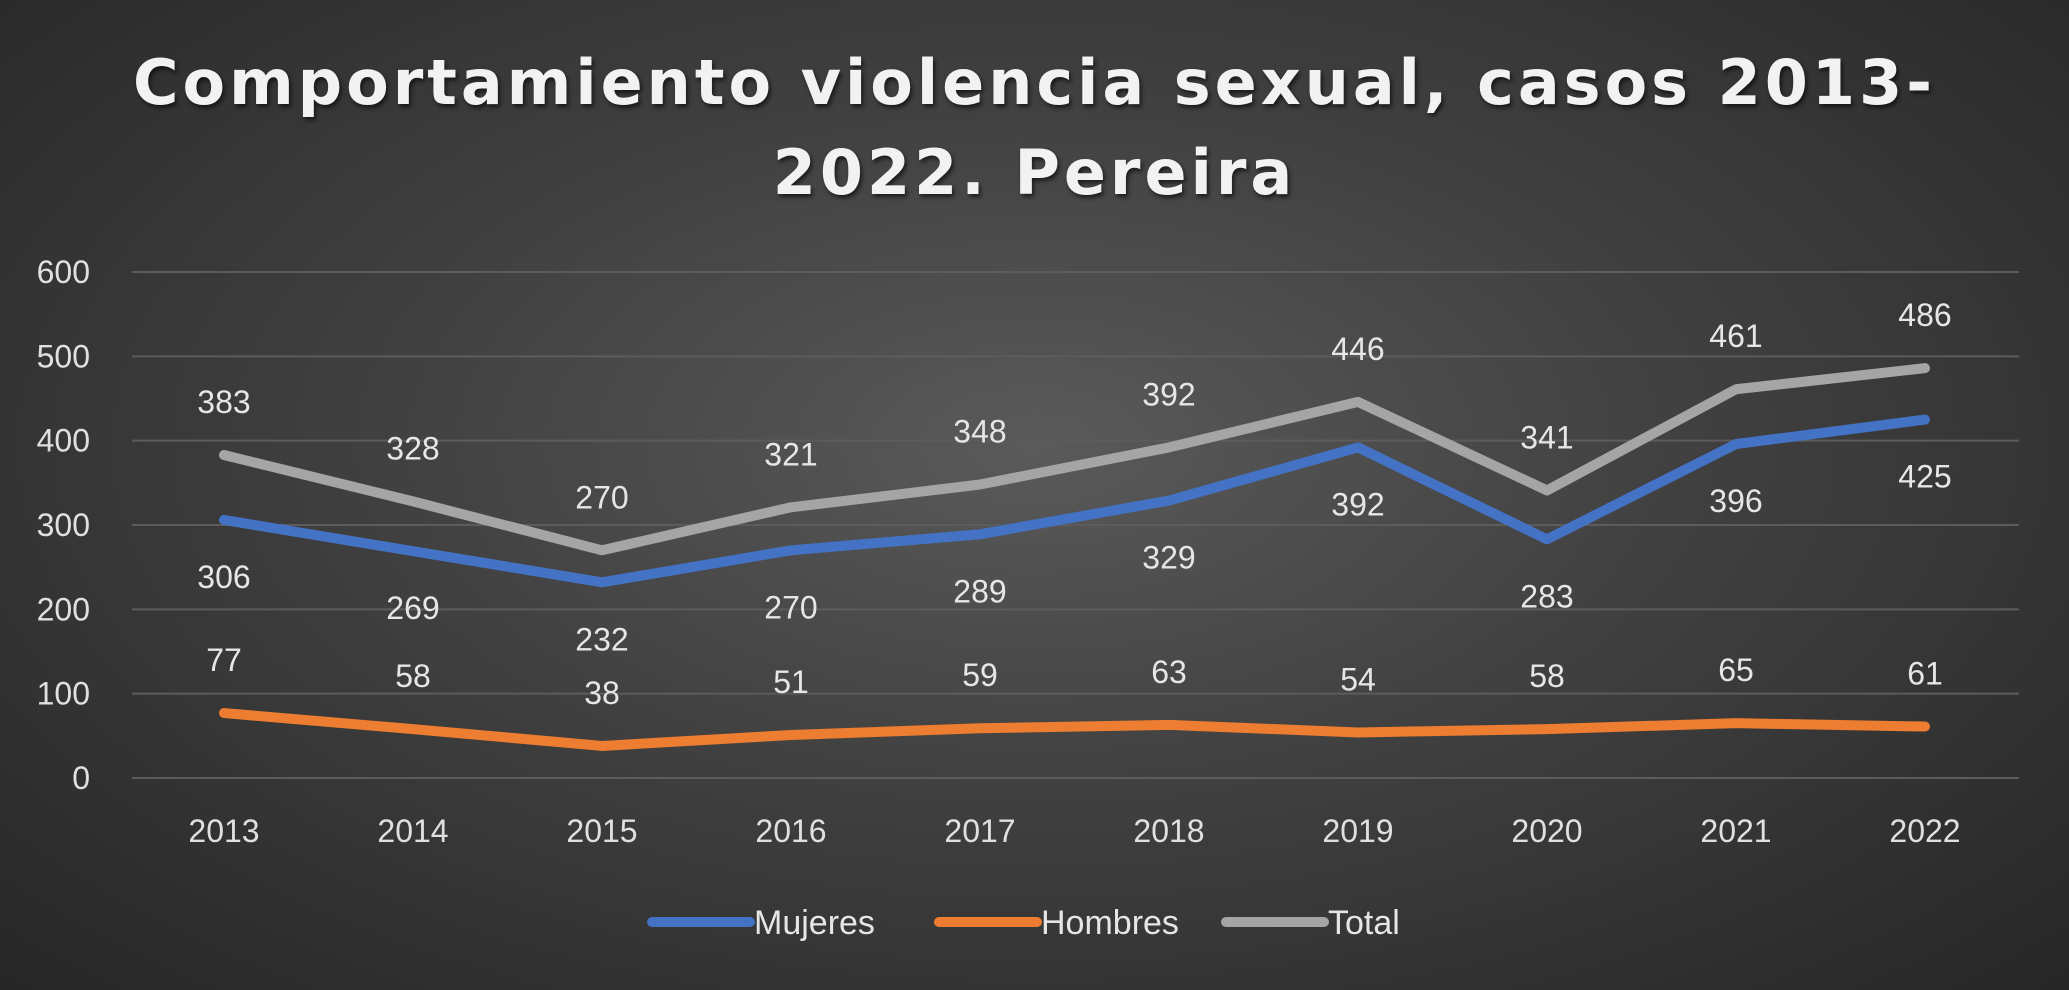 The height and width of the screenshot is (990, 2069). What do you see at coordinates (223, 831) in the screenshot?
I see `x-tick-label: 2013` at bounding box center [223, 831].